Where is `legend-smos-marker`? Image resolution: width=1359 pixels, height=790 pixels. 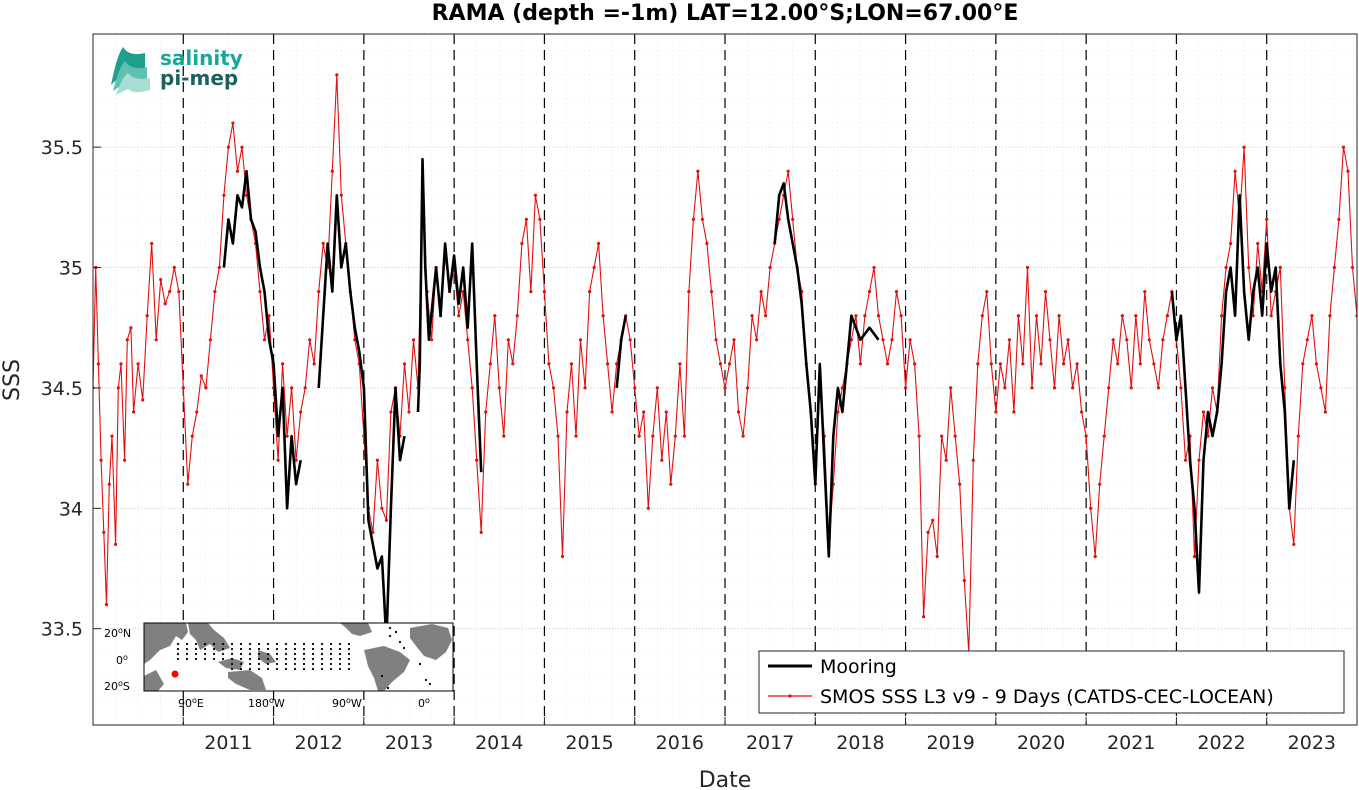 legend-smos-marker is located at coordinates (790, 696).